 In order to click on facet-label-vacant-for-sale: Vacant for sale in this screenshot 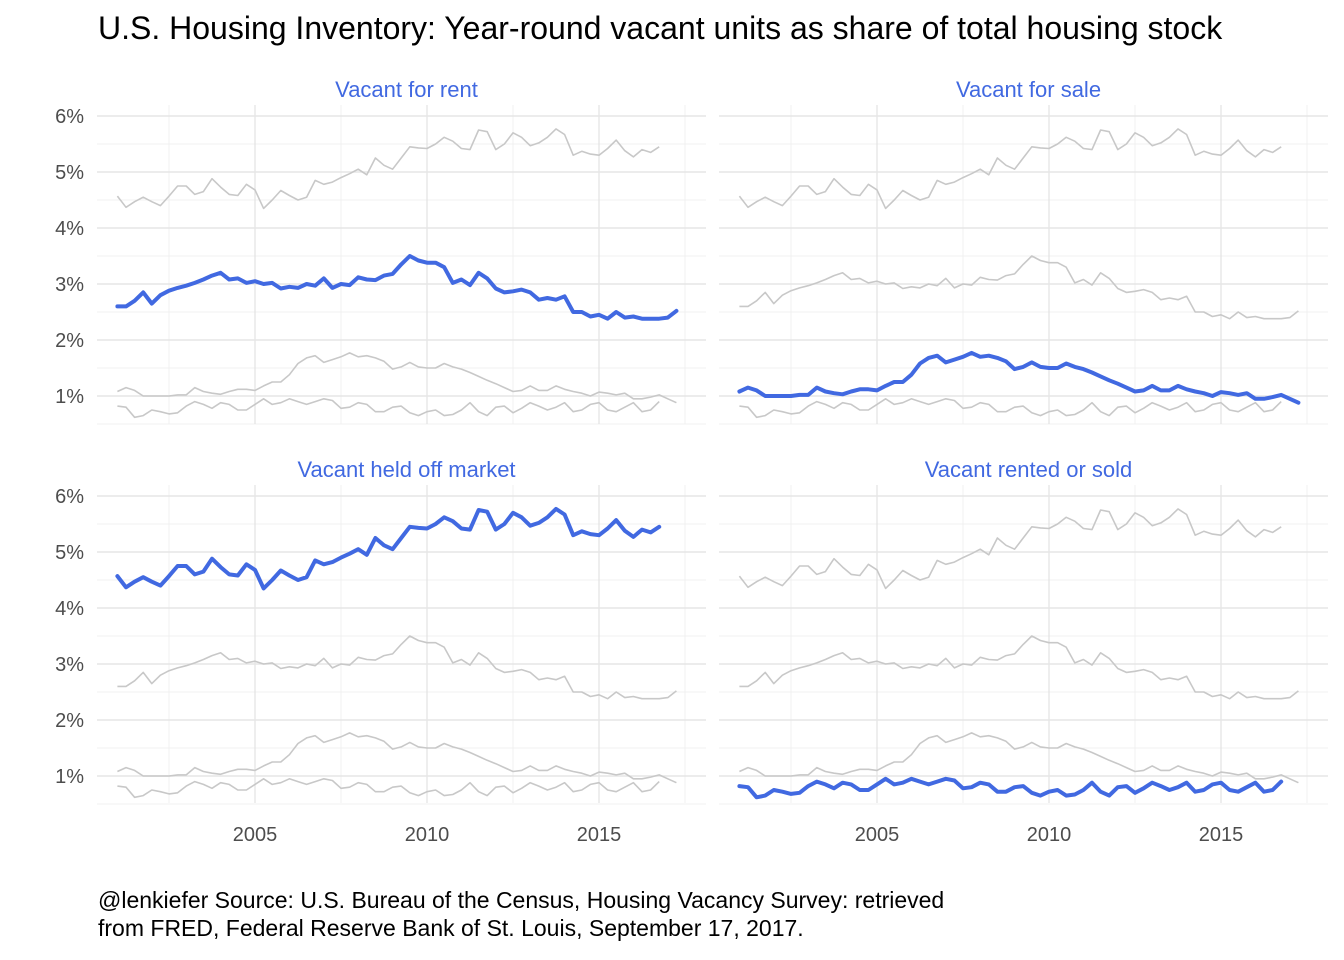, I will do `click(1028, 89)`.